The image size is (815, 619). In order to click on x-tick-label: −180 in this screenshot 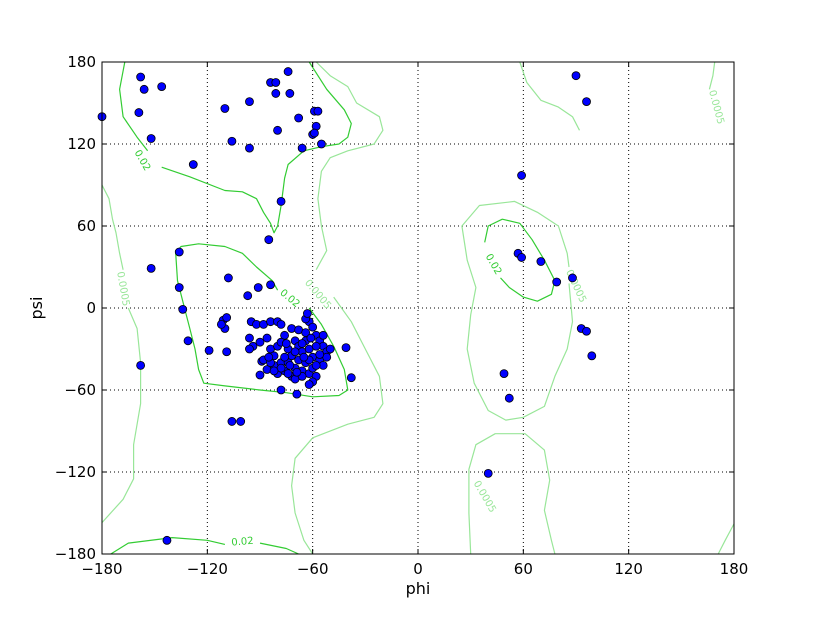, I will do `click(101, 569)`.